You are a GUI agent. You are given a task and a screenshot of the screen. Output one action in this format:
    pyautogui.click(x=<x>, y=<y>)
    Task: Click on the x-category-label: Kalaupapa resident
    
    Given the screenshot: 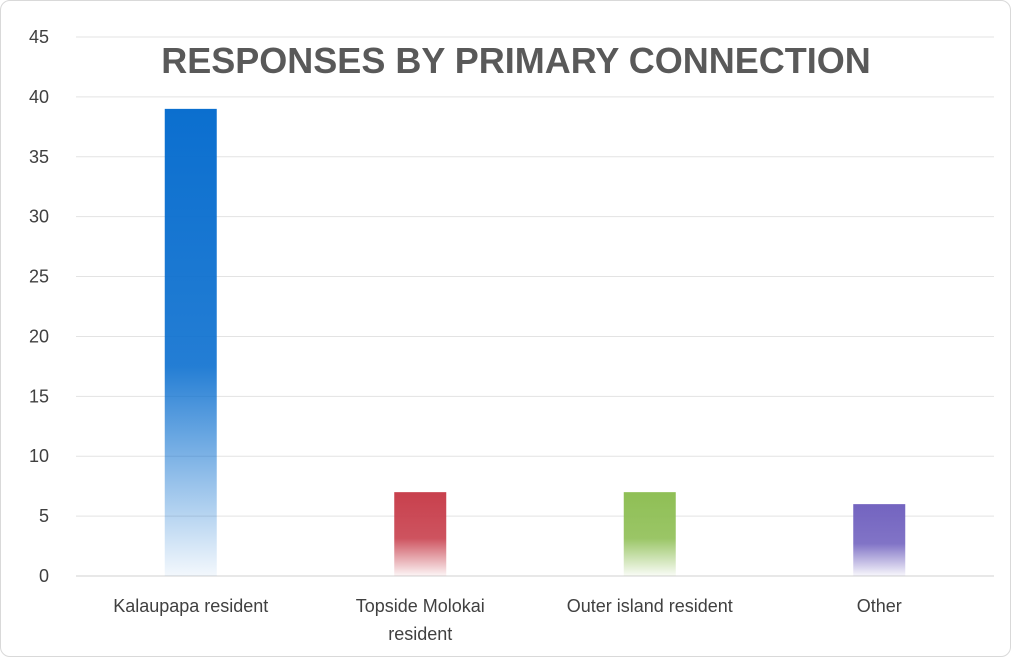 What is the action you would take?
    pyautogui.click(x=190, y=606)
    